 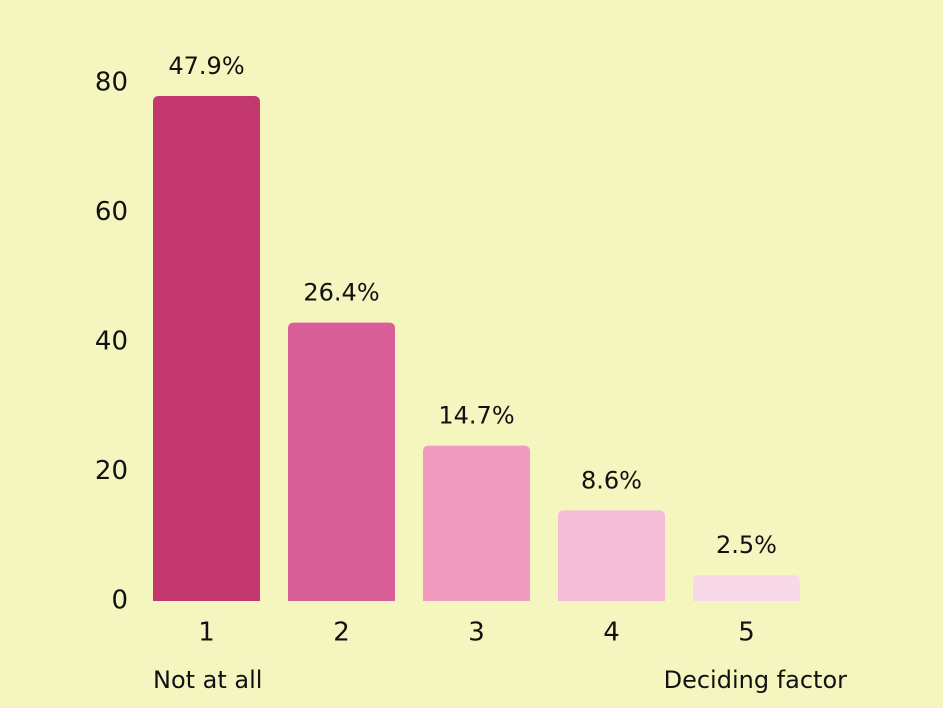 What do you see at coordinates (611, 633) in the screenshot?
I see `x-tick-label: 4` at bounding box center [611, 633].